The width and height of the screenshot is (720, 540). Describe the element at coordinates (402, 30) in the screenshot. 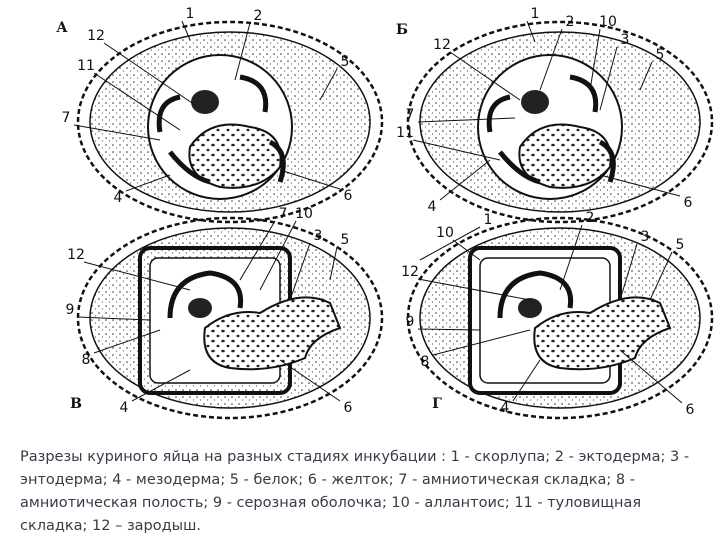

I see `panel-letter: Б` at that location.